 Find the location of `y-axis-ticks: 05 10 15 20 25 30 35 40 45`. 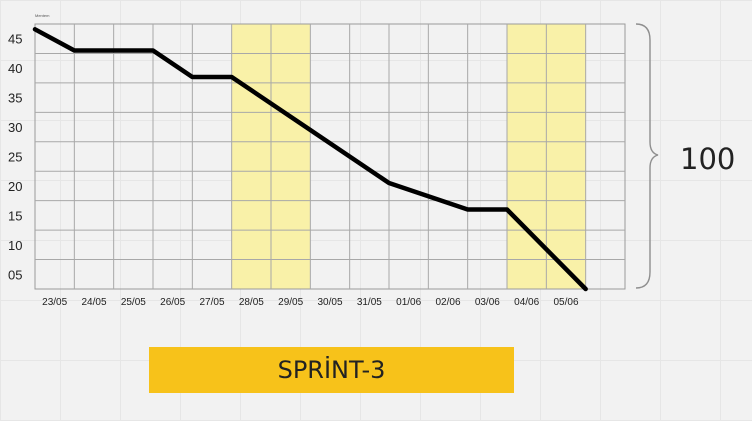

y-axis-ticks: 05 10 15 20 25 30 35 40 45 is located at coordinates (15, 157).